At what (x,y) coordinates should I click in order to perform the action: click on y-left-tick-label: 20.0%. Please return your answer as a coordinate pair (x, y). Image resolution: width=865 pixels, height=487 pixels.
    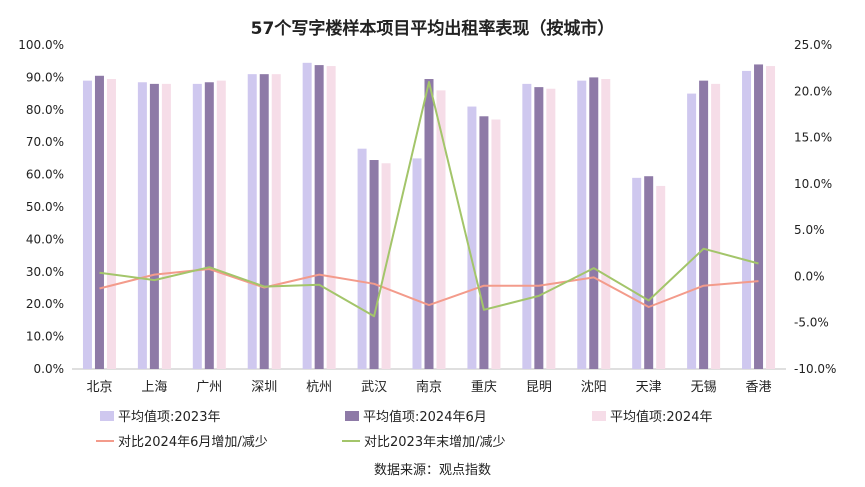
    Looking at the image, I should click on (45, 304).